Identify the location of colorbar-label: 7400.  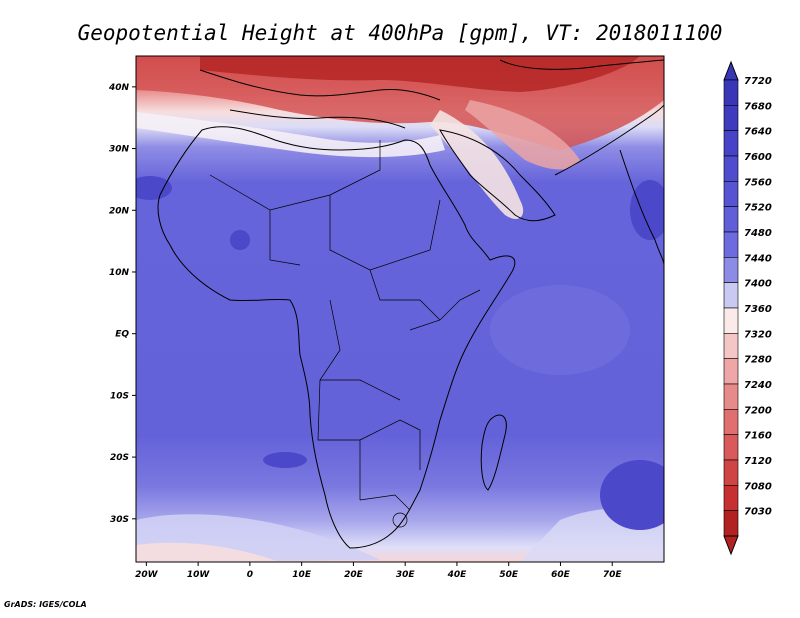
(758, 284).